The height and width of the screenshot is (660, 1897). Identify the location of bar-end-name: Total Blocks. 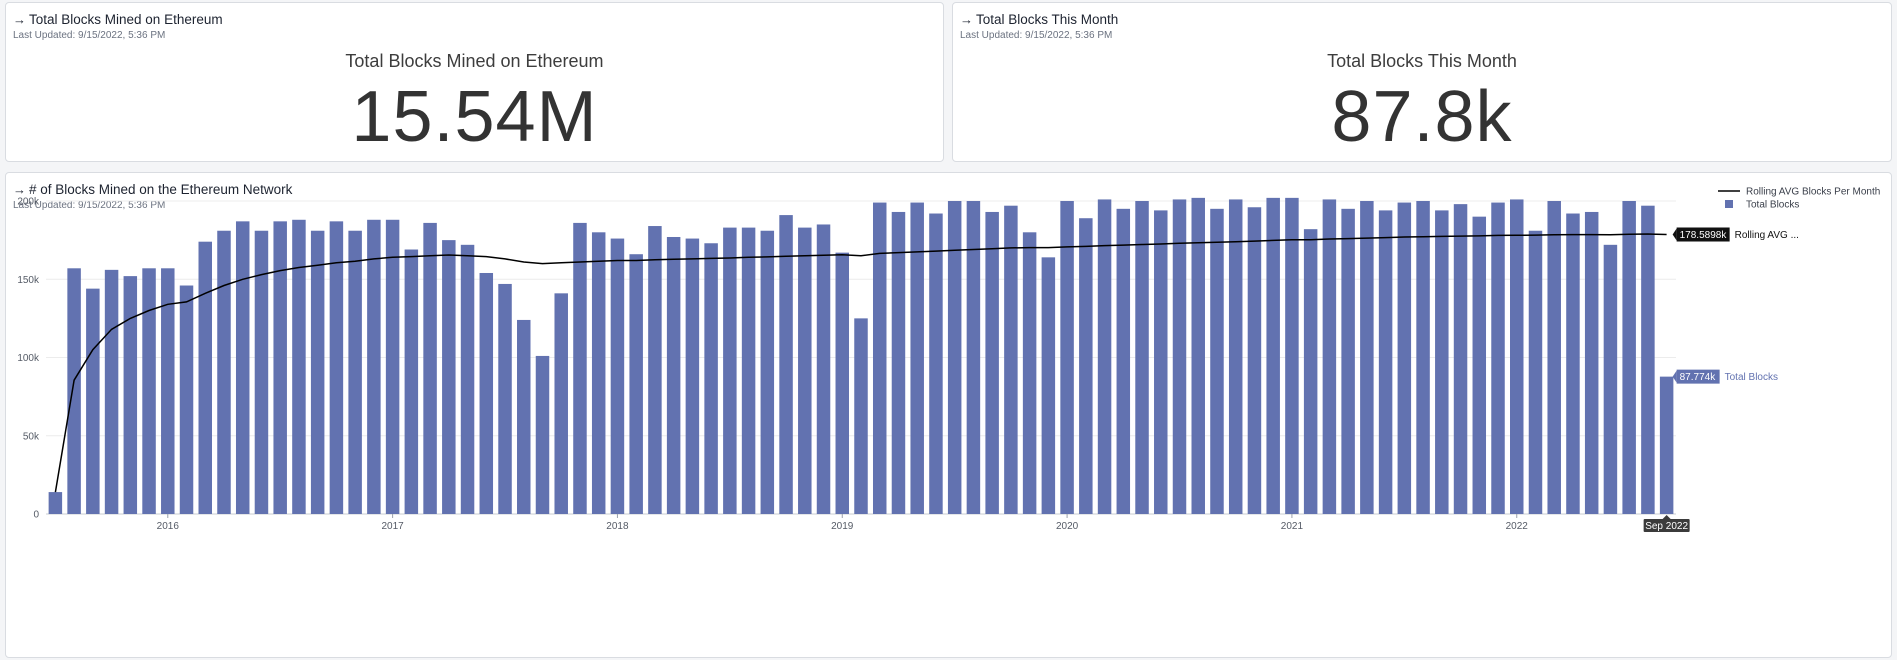
(1751, 377).